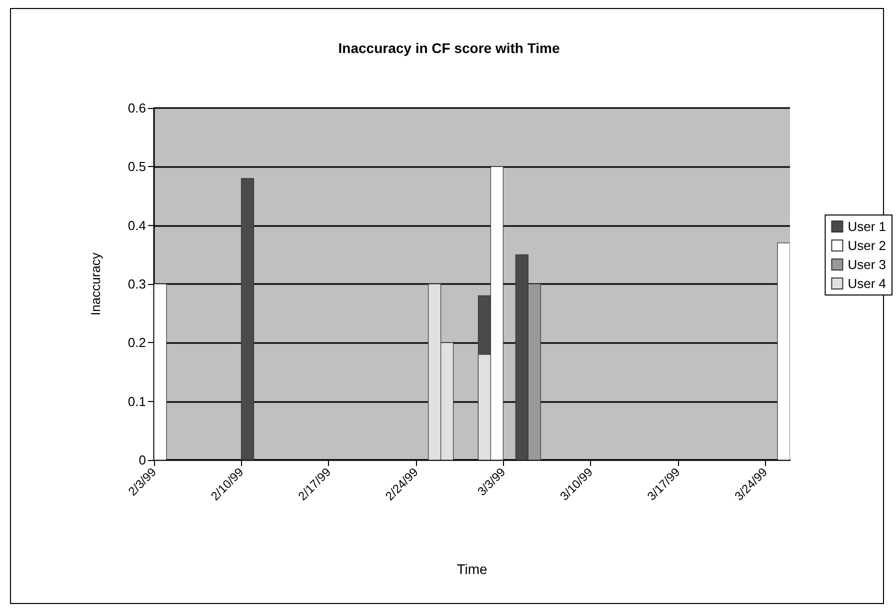 The height and width of the screenshot is (616, 896). I want to click on y-tick-label: 0.4, so click(137, 225).